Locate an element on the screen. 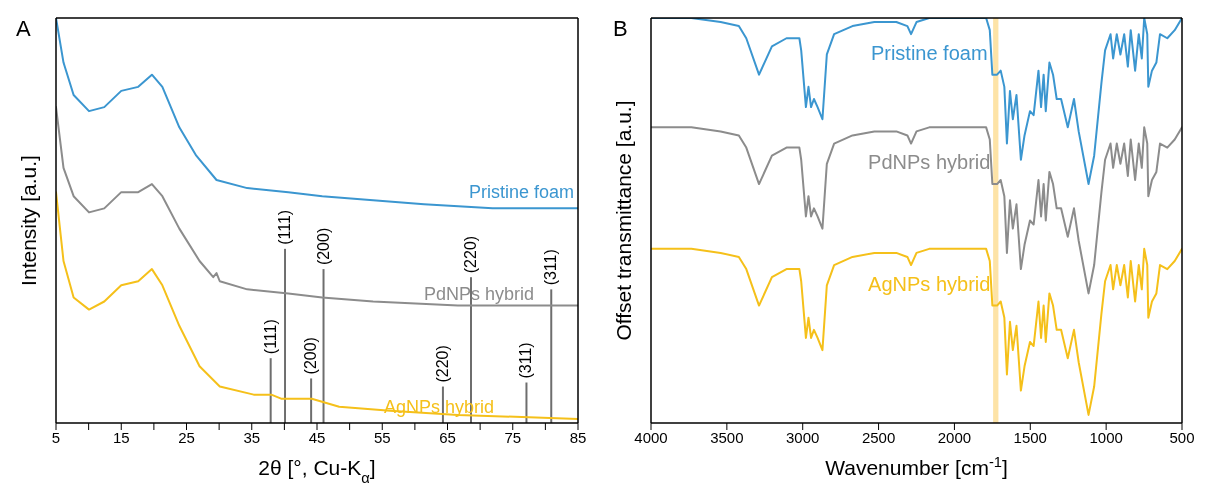 The image size is (1207, 493). x-tick-label: 45 is located at coordinates (317, 437).